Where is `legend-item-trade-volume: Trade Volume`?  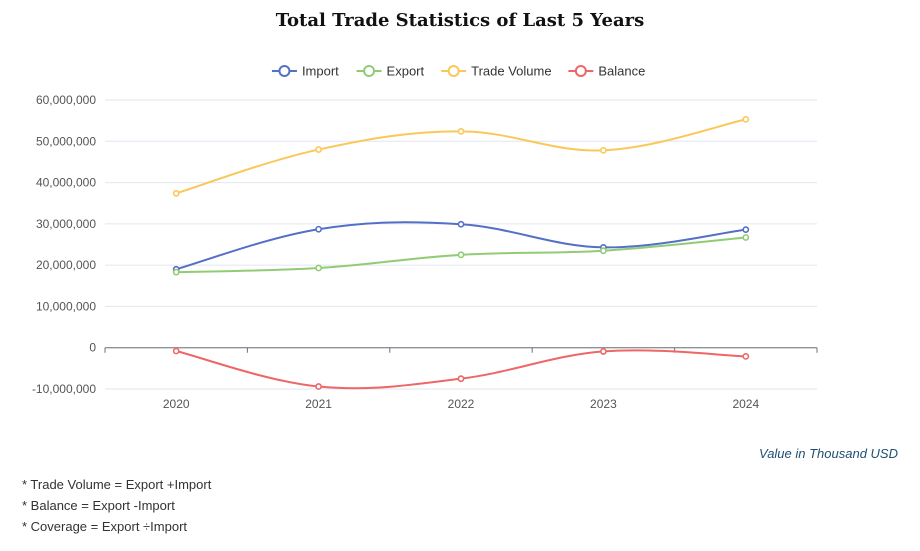
legend-item-trade-volume: Trade Volume is located at coordinates (496, 71).